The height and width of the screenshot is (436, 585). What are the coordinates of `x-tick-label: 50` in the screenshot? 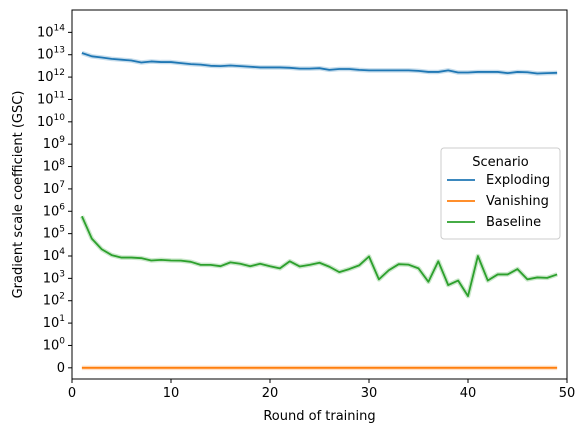 It's located at (567, 393).